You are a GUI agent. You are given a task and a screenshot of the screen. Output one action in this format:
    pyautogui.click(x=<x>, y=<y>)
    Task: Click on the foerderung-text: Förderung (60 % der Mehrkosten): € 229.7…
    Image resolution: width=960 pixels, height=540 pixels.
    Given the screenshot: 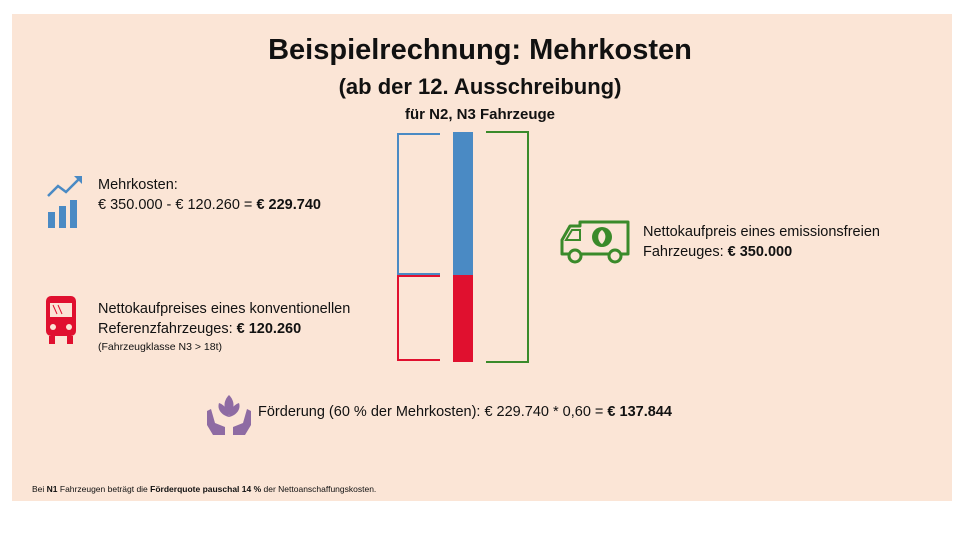 What is the action you would take?
    pyautogui.click(x=433, y=412)
    